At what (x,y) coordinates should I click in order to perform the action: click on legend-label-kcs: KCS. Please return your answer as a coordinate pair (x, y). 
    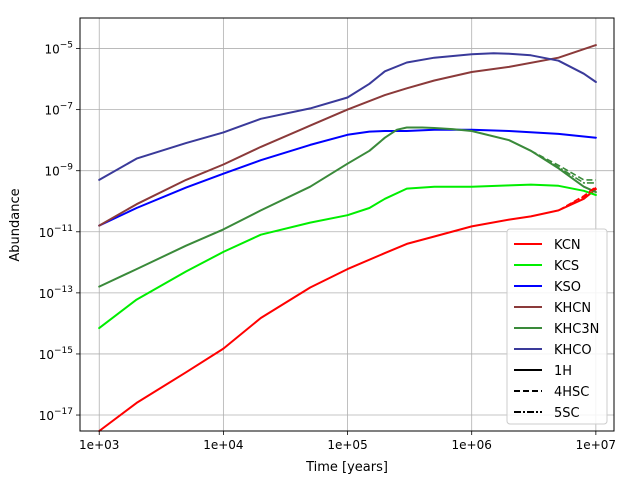
    Looking at the image, I should click on (566, 266).